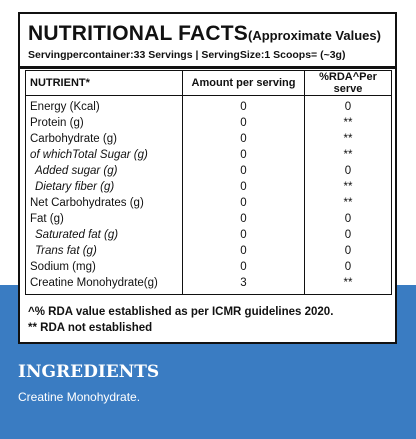  Describe the element at coordinates (90, 328) in the screenshot. I see `footnote-rda-not-established: ** RDA not established` at that location.